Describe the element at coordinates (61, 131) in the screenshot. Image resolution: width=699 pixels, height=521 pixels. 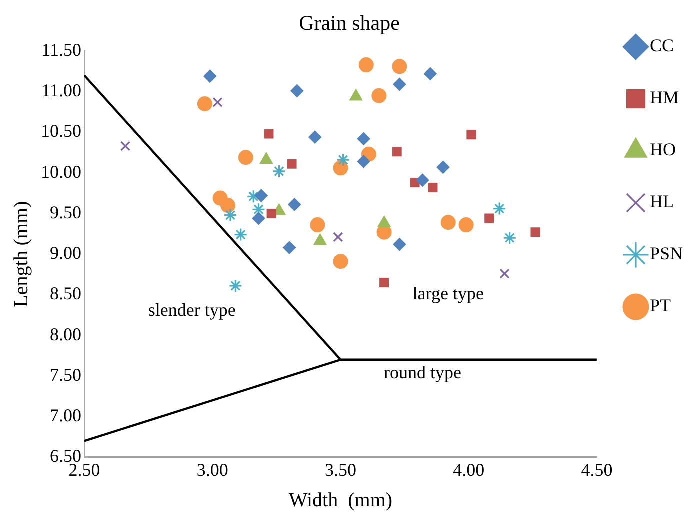
I see `y-tick-label: 10.50` at that location.